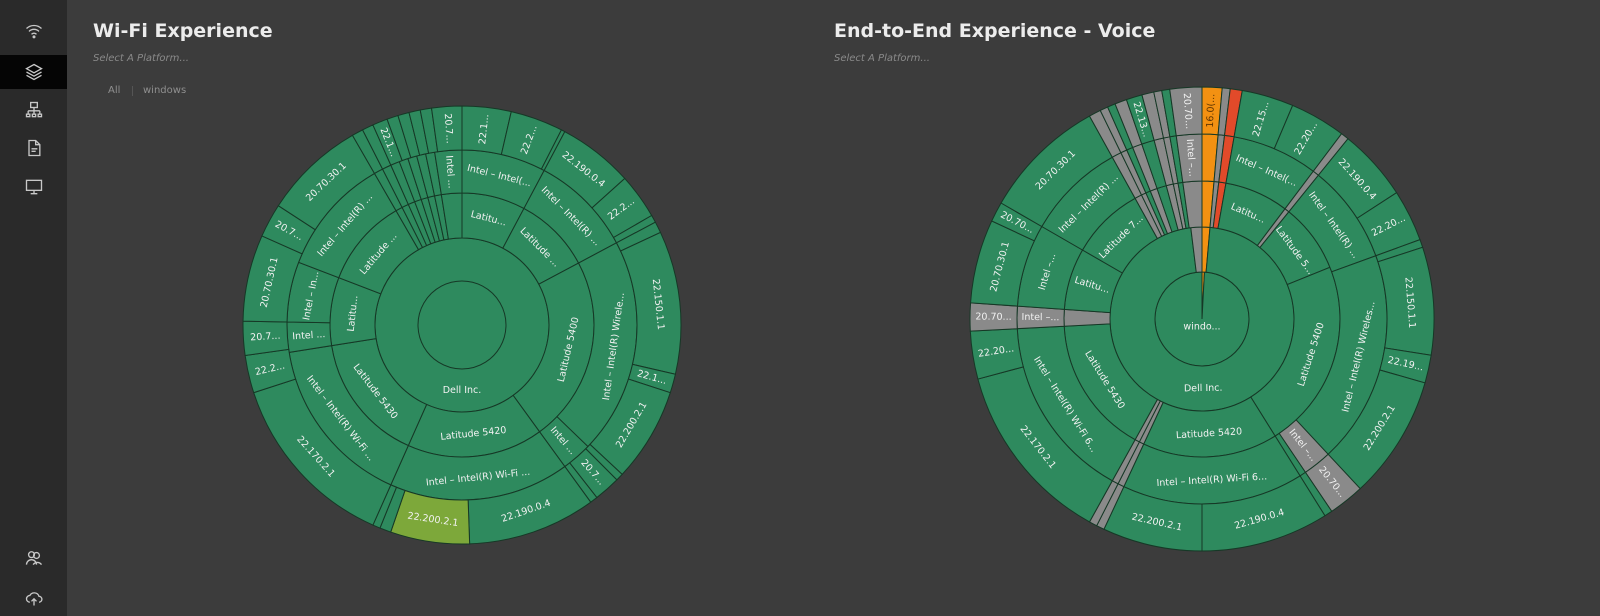 The height and width of the screenshot is (616, 1600). I want to click on nav-layers, so click(33, 72).